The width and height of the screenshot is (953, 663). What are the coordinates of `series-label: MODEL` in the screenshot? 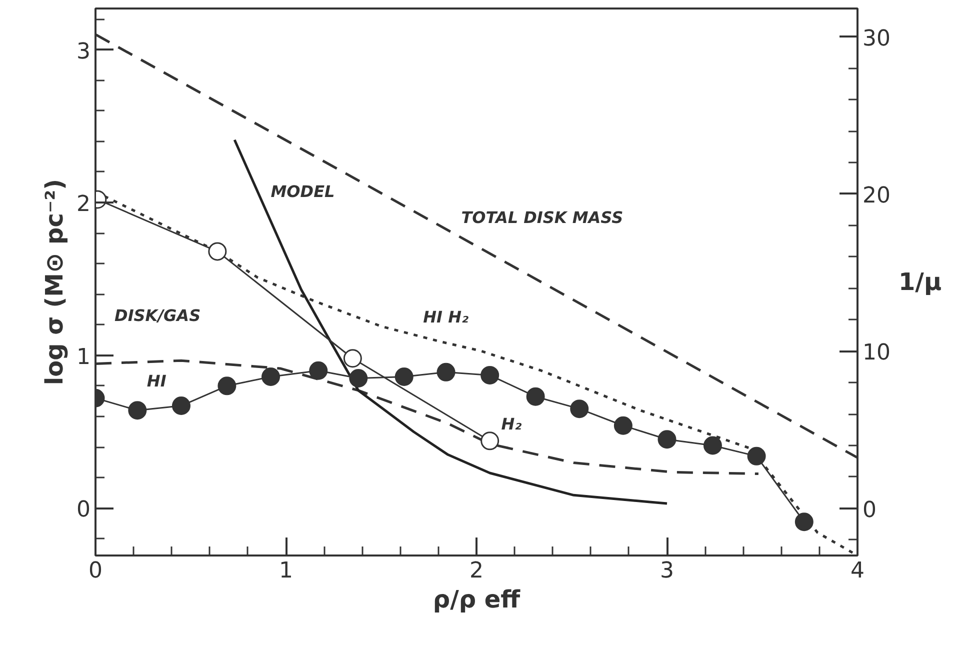 It's located at (302, 192).